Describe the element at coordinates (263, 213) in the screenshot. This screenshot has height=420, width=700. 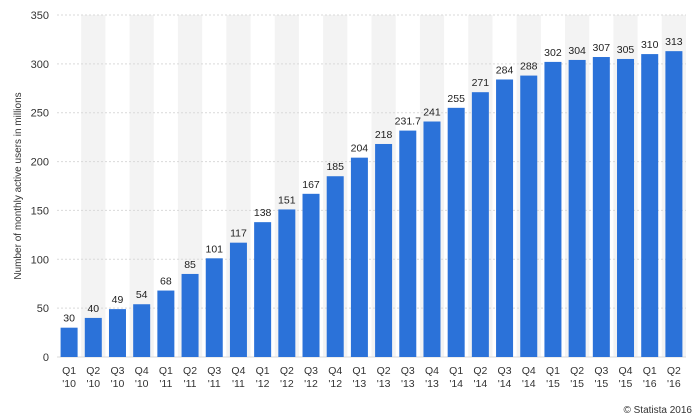
I see `data-label: 138` at that location.